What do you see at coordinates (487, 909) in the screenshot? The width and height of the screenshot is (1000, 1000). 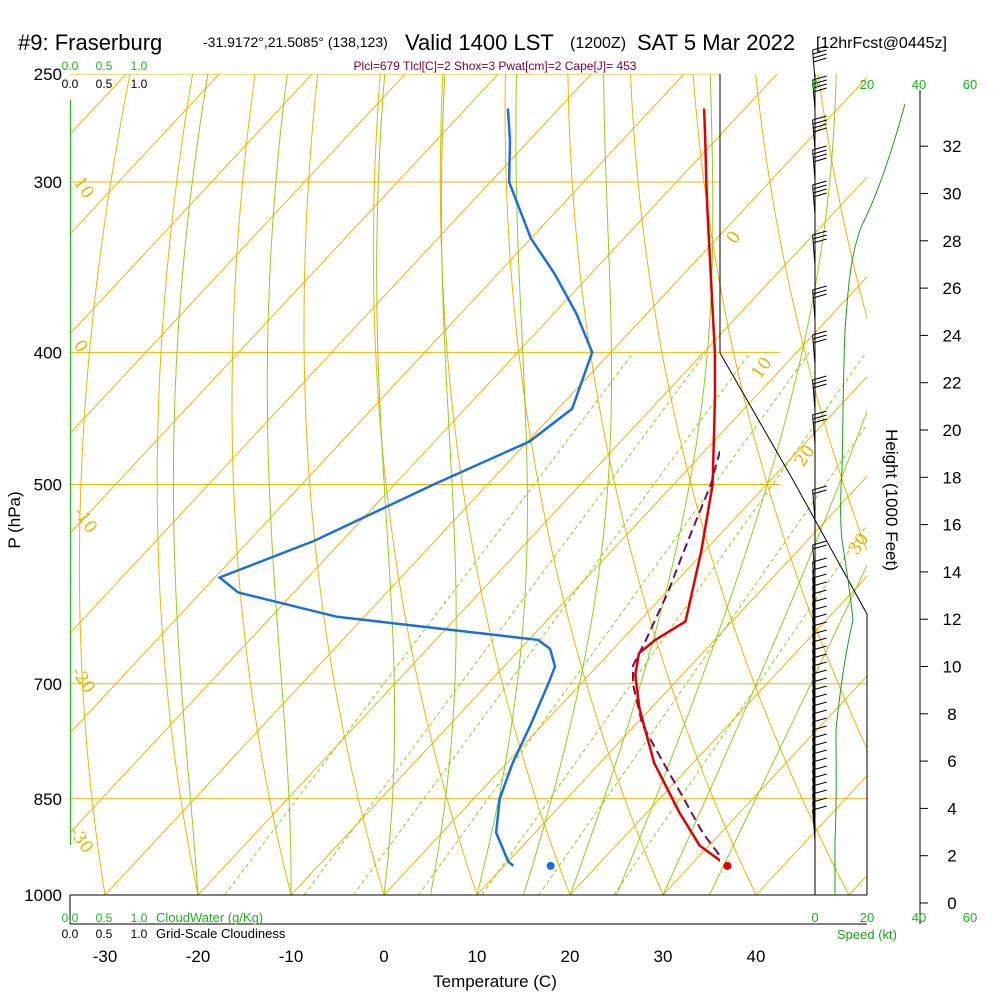 I see `mixing-ratio-label: 8` at bounding box center [487, 909].